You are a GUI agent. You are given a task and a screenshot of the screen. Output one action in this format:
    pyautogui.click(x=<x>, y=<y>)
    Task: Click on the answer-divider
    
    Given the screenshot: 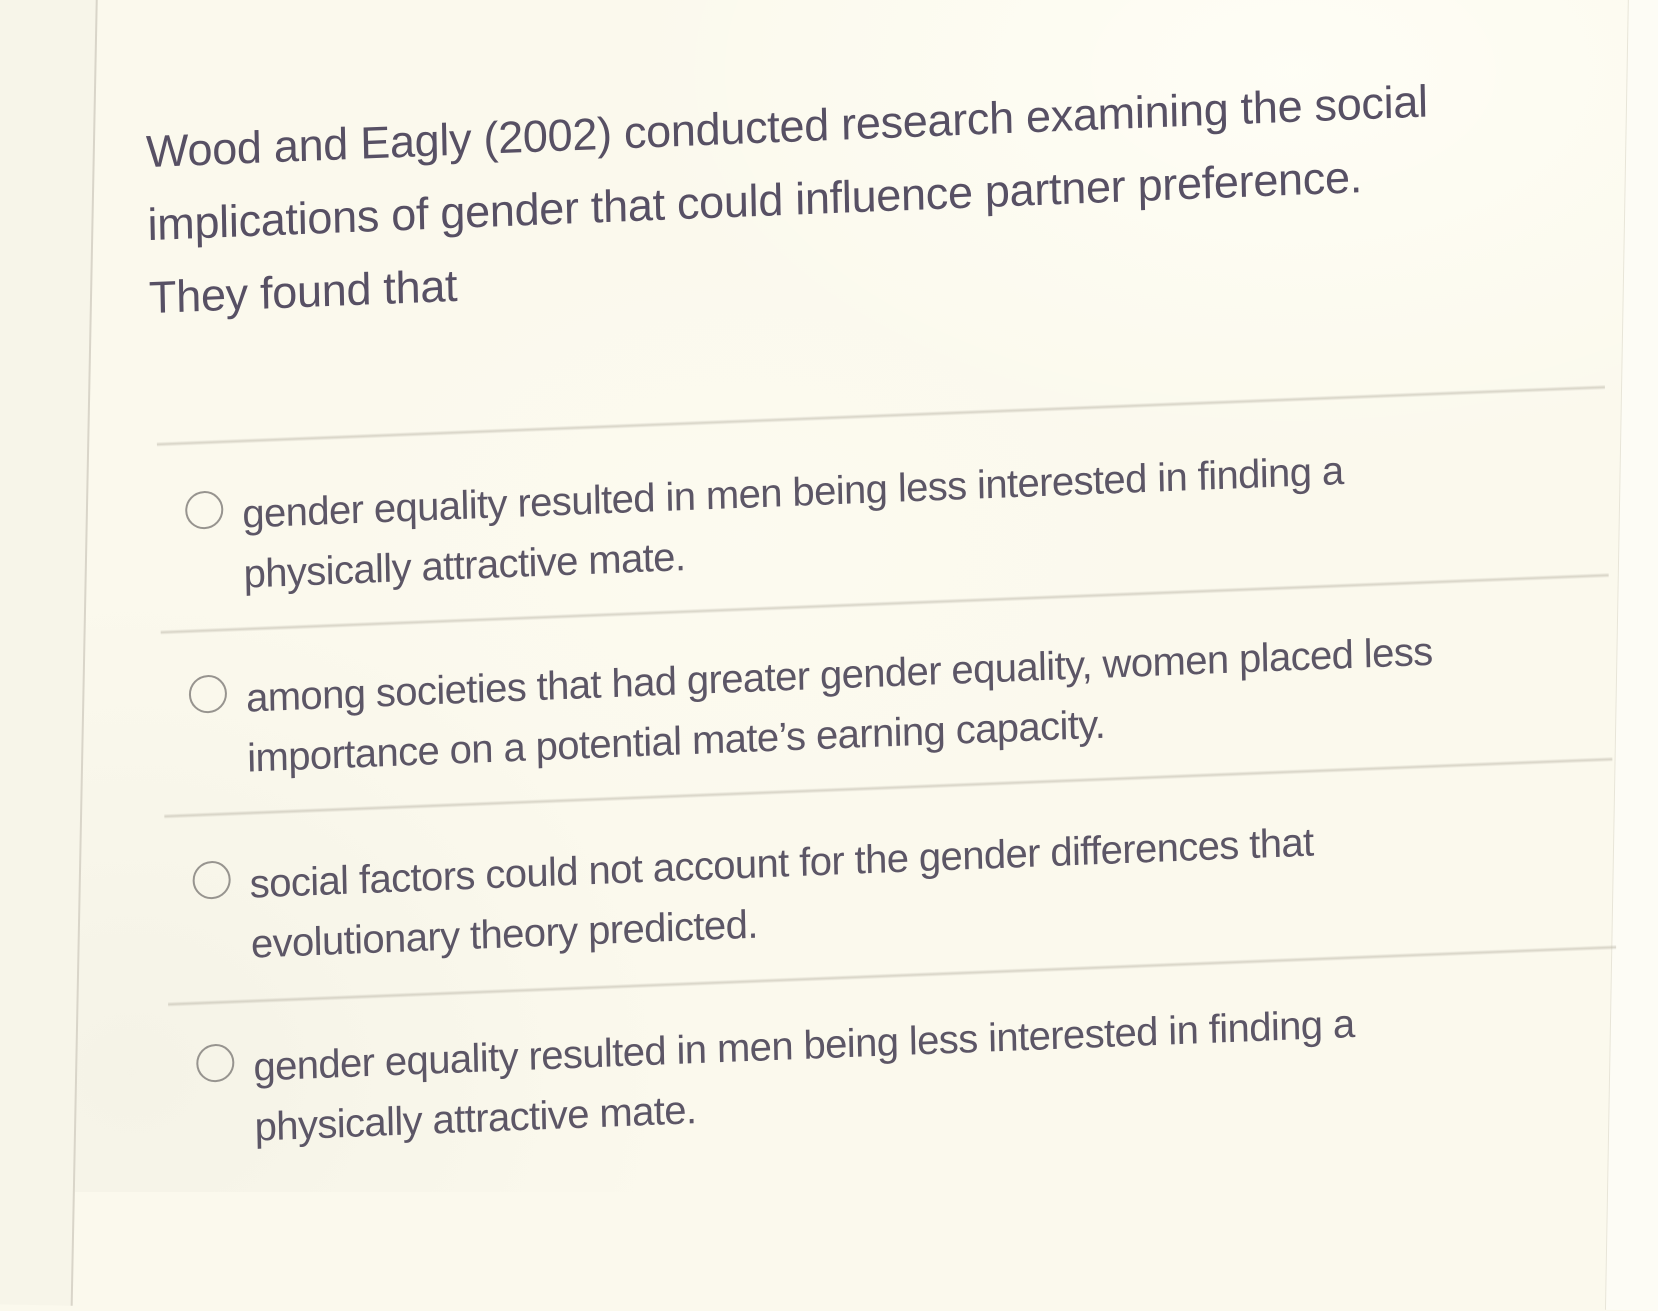 What is the action you would take?
    pyautogui.click(x=880, y=415)
    